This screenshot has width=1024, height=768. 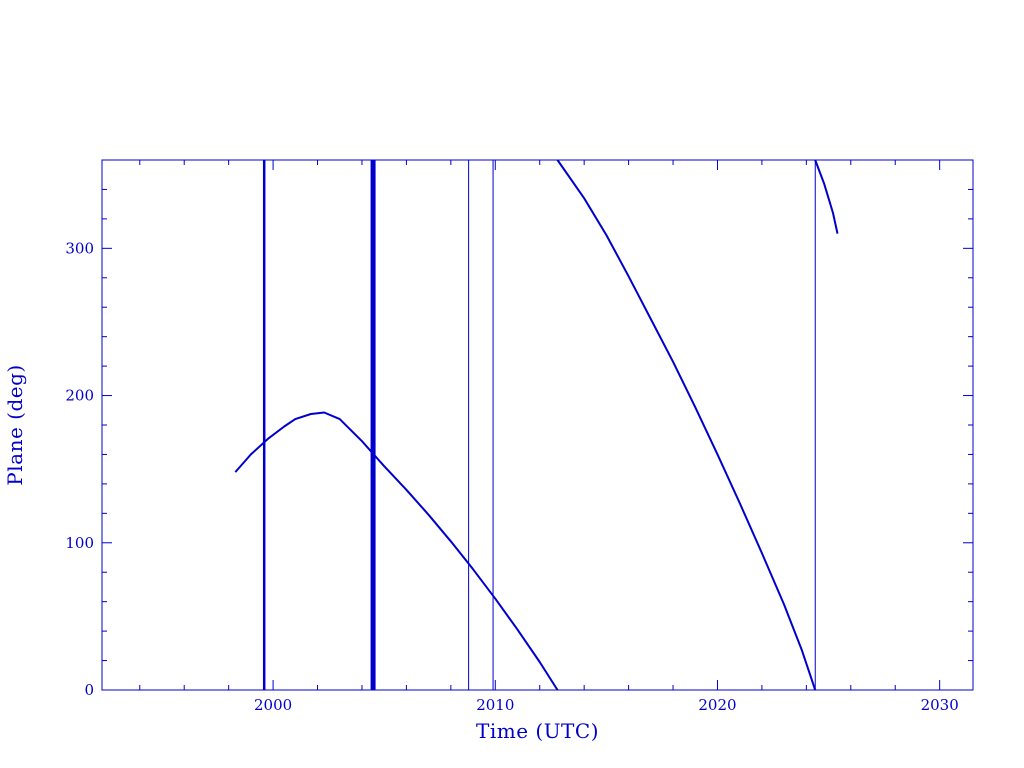 What do you see at coordinates (495, 705) in the screenshot?
I see `x-tick-label: 2010` at bounding box center [495, 705].